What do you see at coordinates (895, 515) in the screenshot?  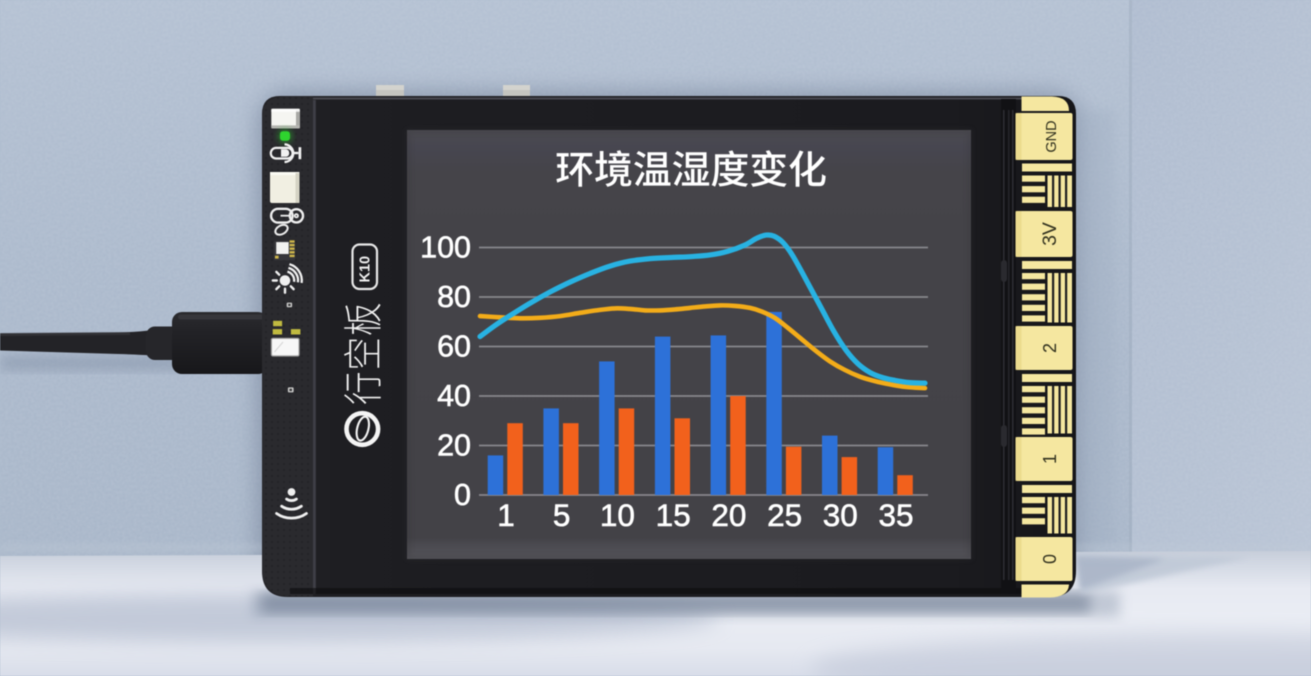 I see `svg-text: 35` at bounding box center [895, 515].